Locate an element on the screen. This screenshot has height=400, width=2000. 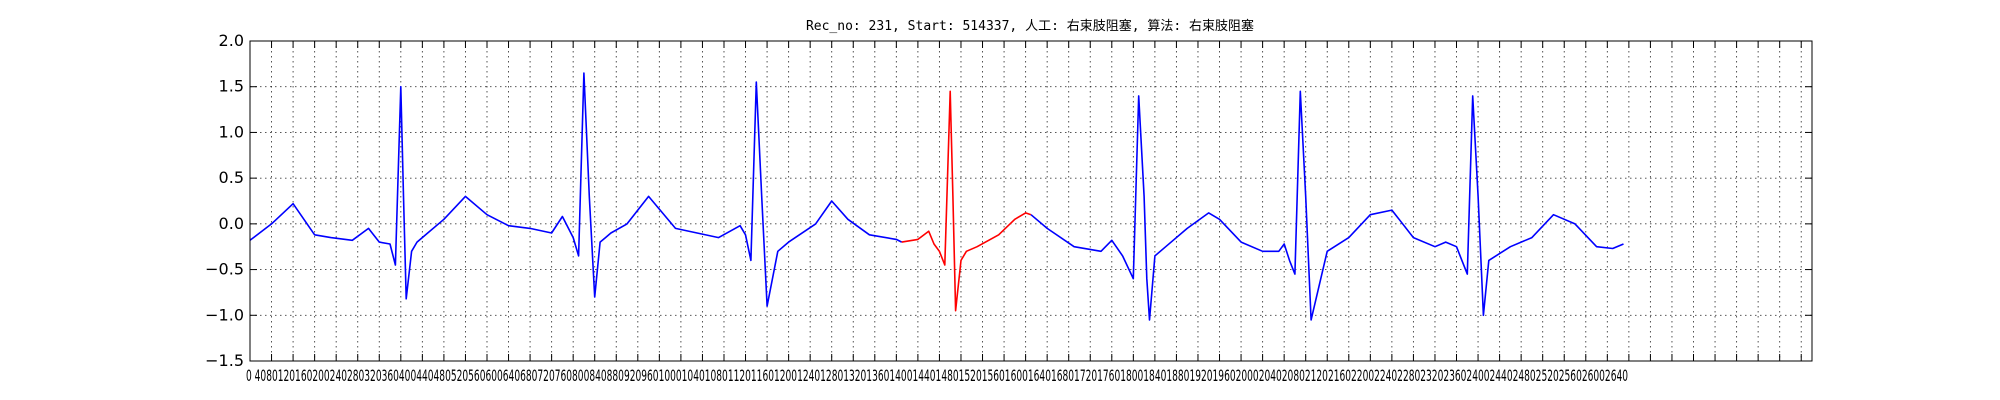
y-tick-label: −1.5 is located at coordinates (224, 360).